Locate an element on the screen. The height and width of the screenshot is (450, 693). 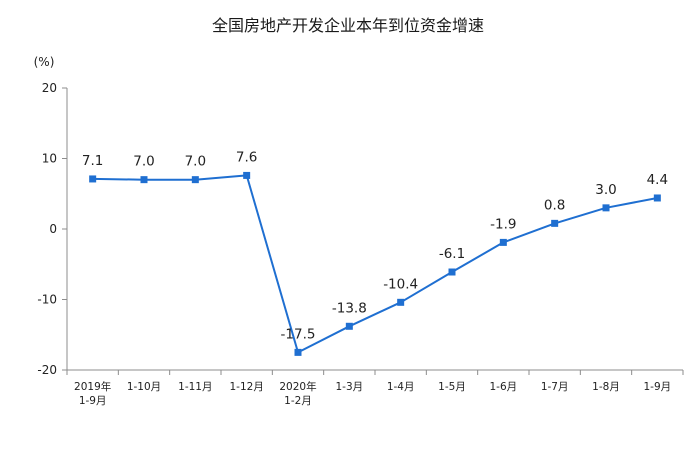
chart-title: 全国房地产开发企业本年到位资金增速 is located at coordinates (348, 25).